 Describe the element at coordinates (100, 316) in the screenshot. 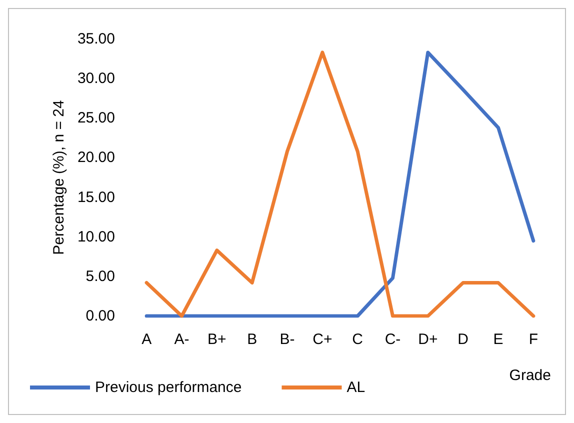

I see `y-tick-label: 0.00` at that location.